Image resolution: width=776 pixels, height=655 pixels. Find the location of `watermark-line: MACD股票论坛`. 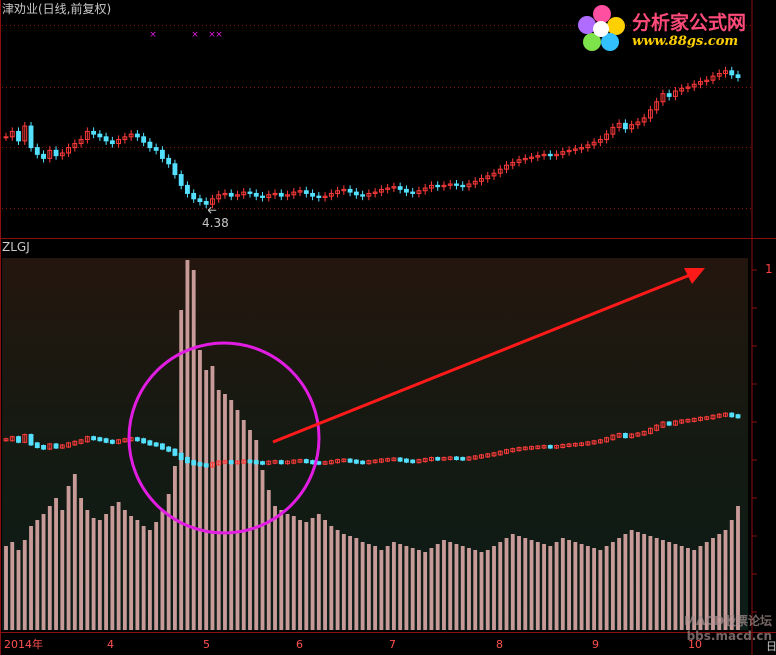

watermark-line: MACD股票论坛 is located at coordinates (728, 621).